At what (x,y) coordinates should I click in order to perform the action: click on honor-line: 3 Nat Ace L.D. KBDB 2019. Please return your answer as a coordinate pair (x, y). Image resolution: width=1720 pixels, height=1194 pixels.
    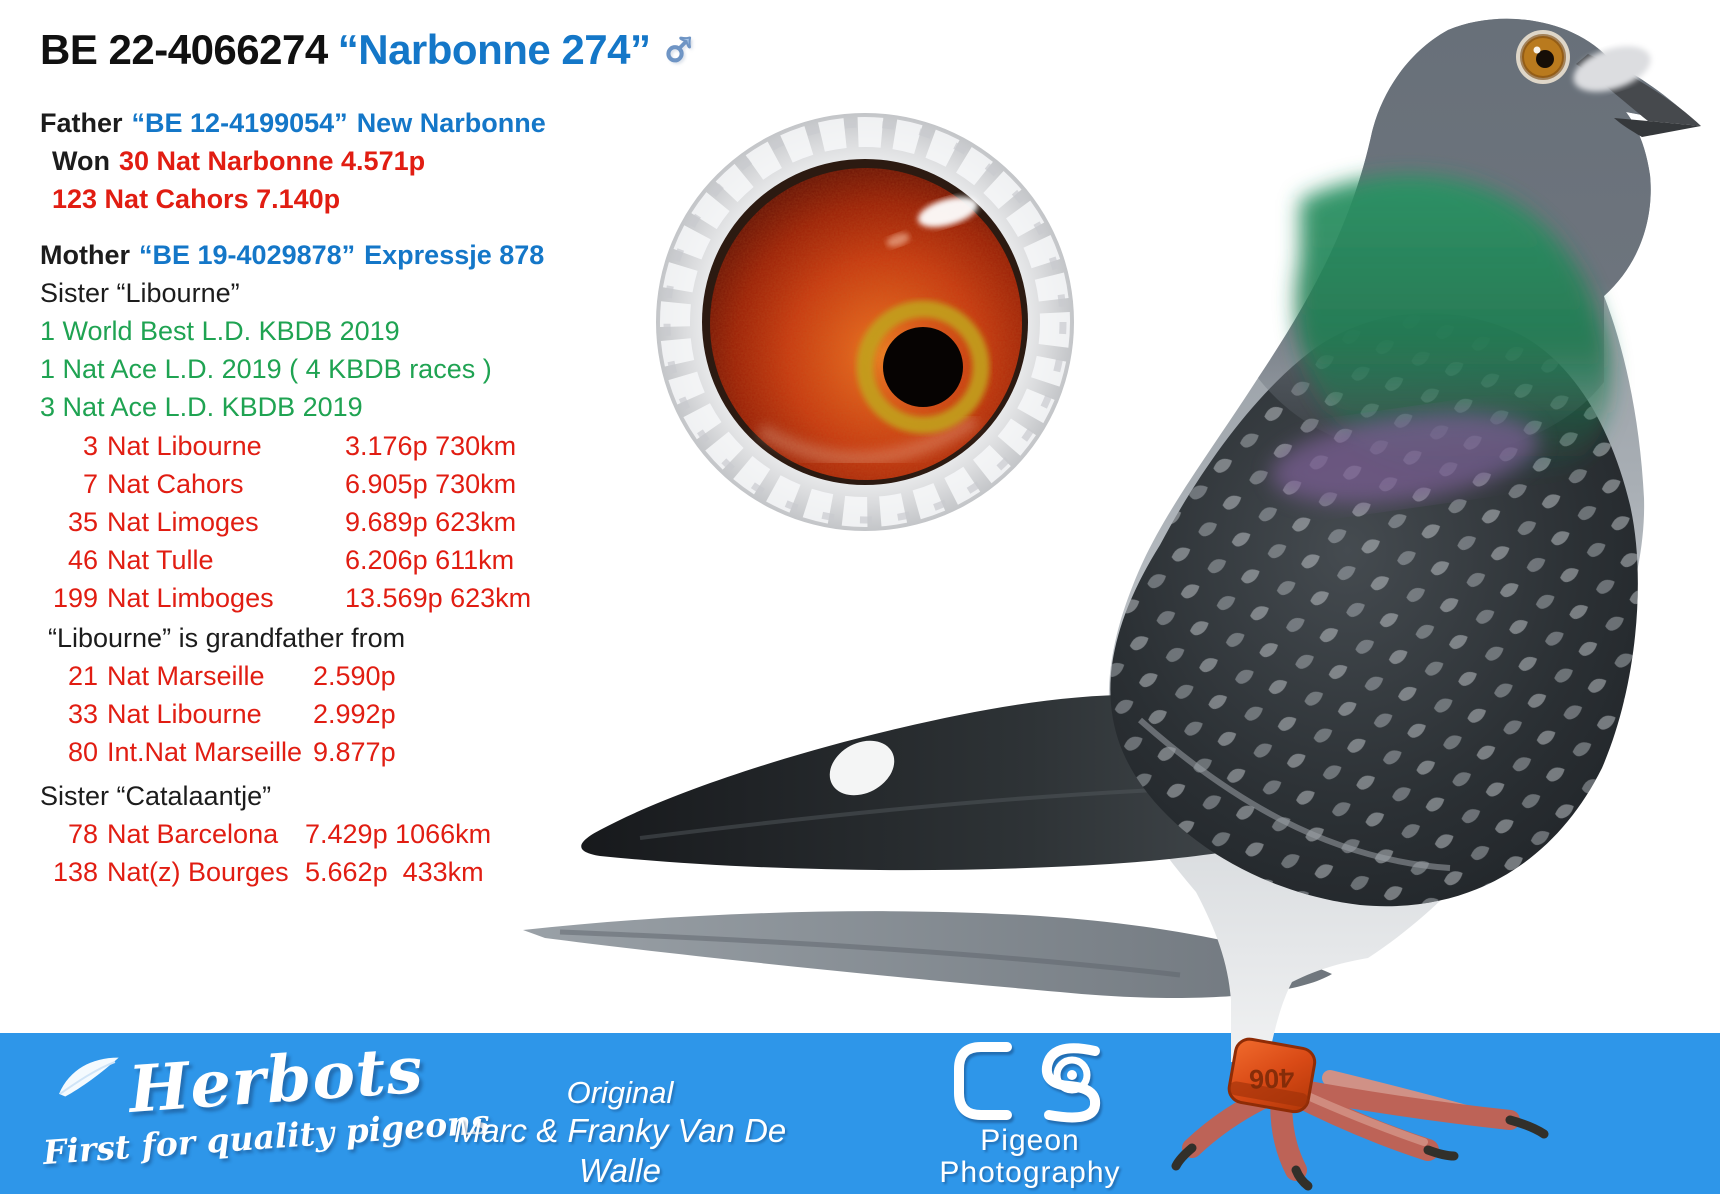
    Looking at the image, I should click on (201, 407).